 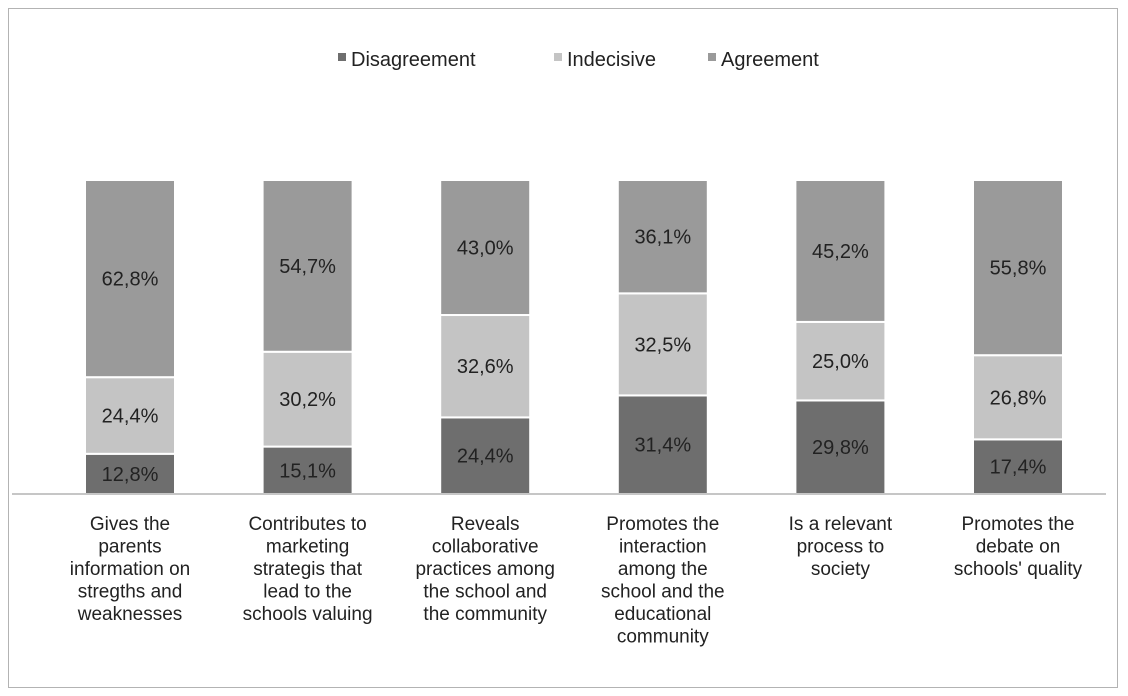 I want to click on data-label-disagreement: 17,4%, so click(x=1018, y=468).